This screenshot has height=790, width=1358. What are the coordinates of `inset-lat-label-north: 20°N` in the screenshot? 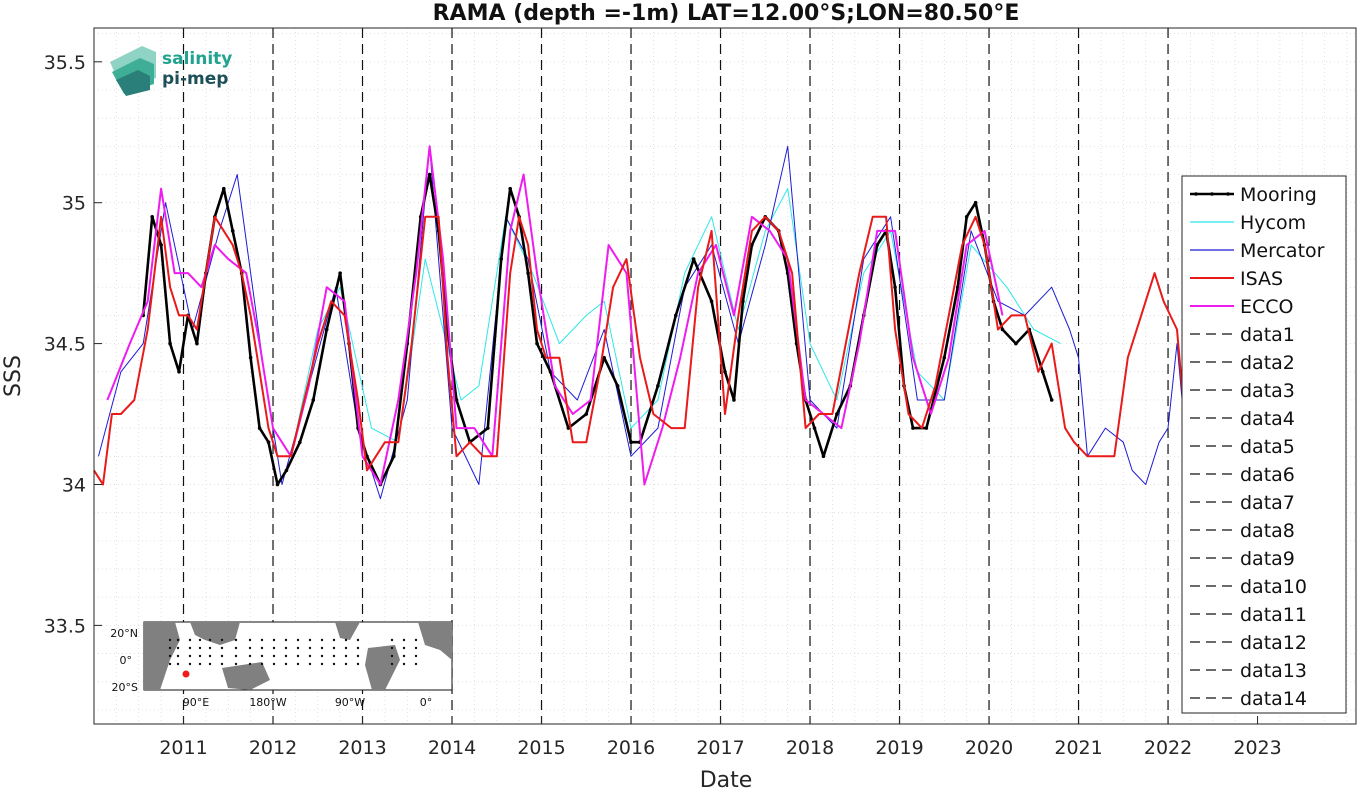 It's located at (124, 633).